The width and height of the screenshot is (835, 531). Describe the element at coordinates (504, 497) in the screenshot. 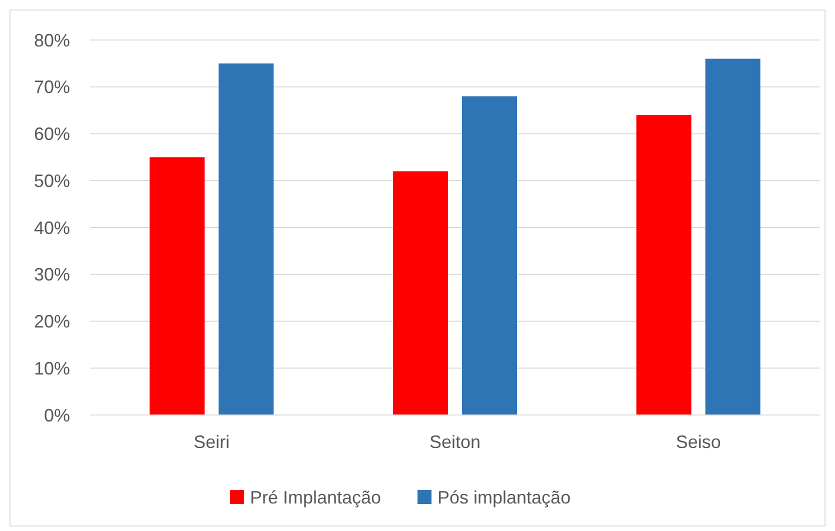

I see `legend-label: Pós implantação` at that location.